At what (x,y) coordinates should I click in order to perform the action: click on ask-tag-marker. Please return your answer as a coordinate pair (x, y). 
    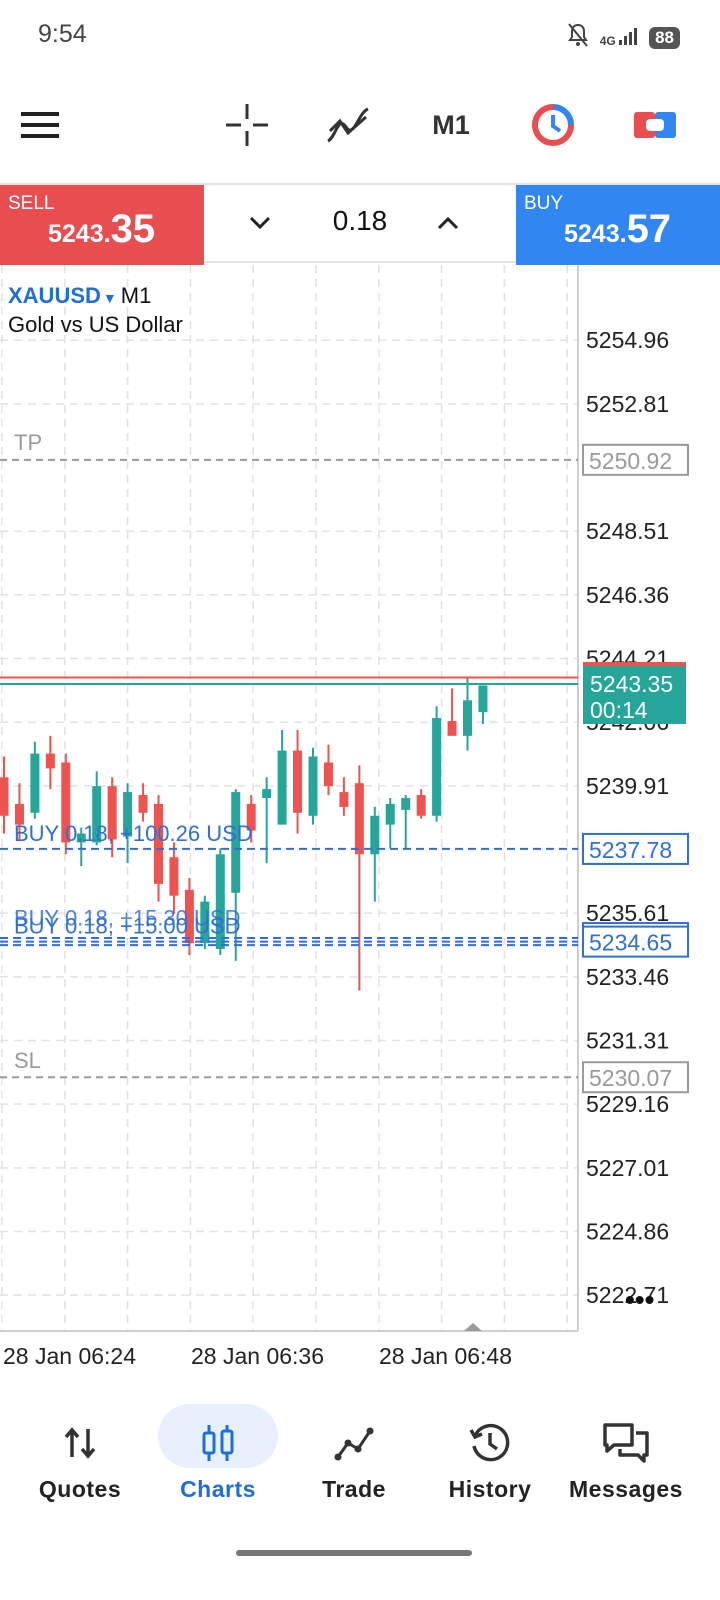
    Looking at the image, I should click on (634, 663).